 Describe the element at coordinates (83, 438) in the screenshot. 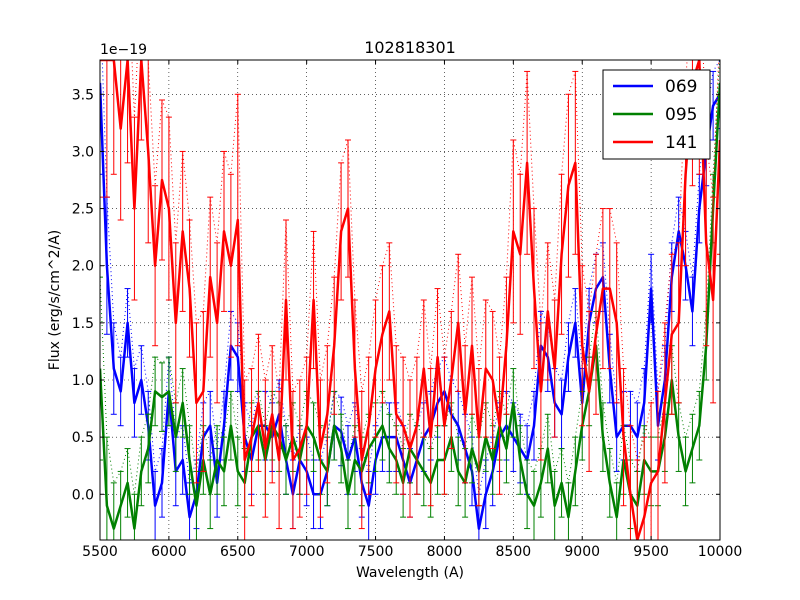

I see `y-tick-label: 0.5` at that location.